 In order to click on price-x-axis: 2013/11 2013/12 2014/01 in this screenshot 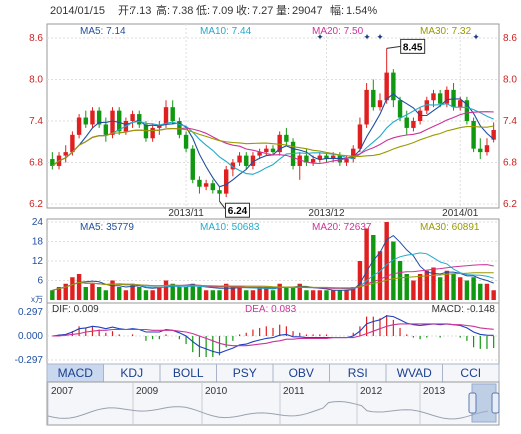, I will do `click(323, 213)`.